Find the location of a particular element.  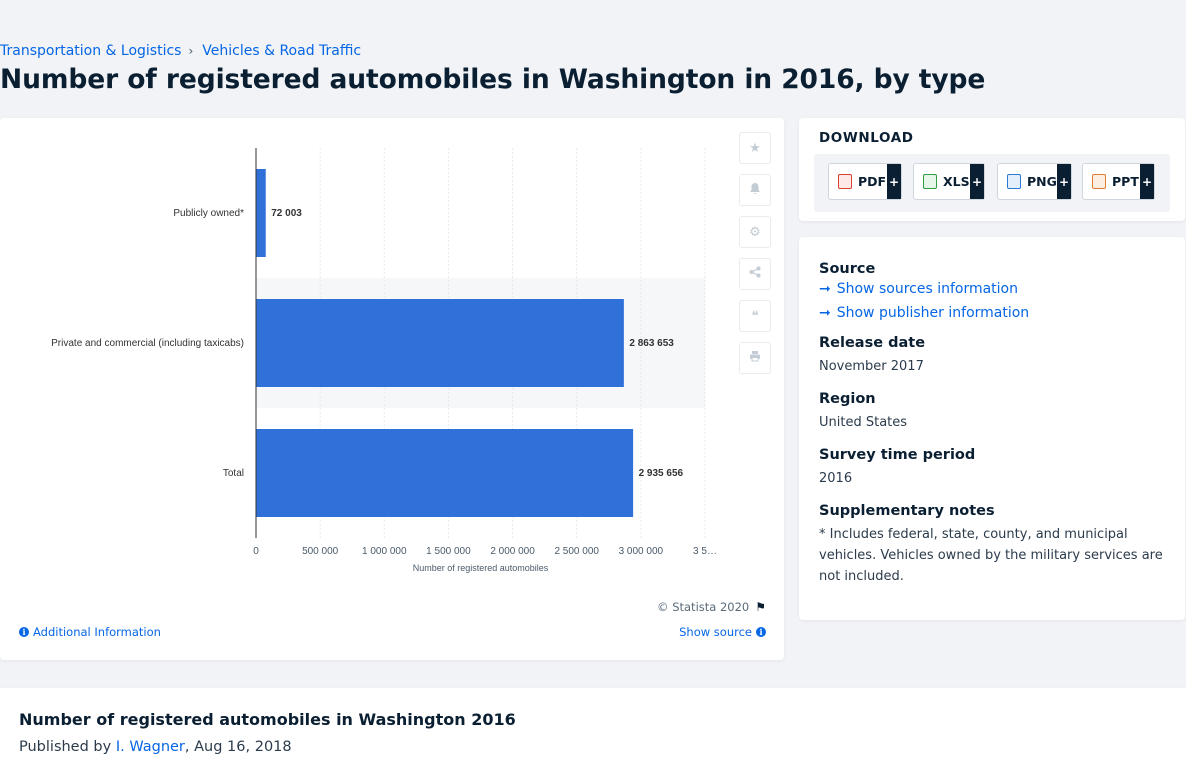

period-heading: Survey time period is located at coordinates (897, 455).